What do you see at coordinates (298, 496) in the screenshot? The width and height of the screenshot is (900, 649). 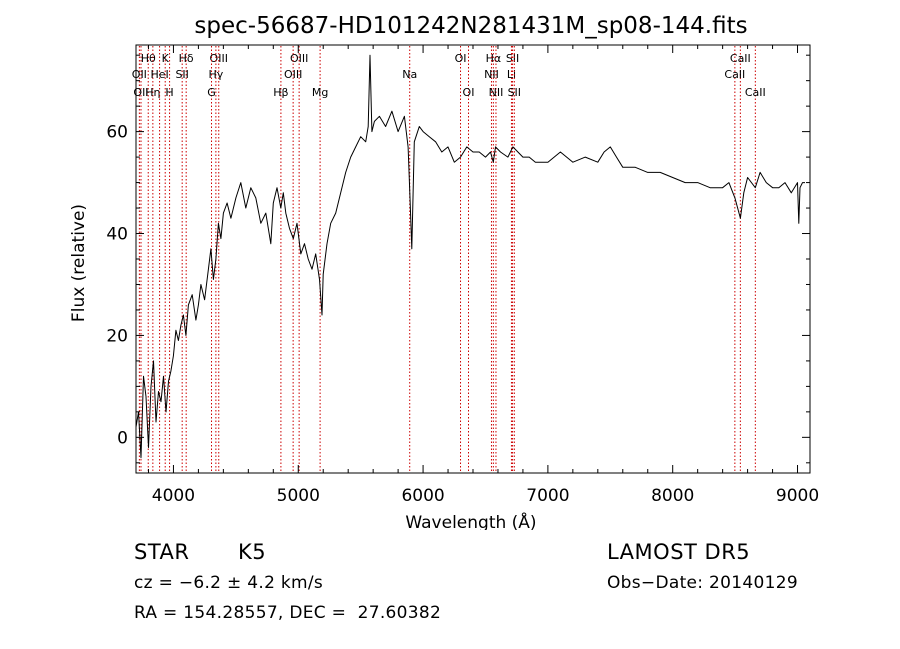 I see `x-tick-label-1: 5000` at bounding box center [298, 496].